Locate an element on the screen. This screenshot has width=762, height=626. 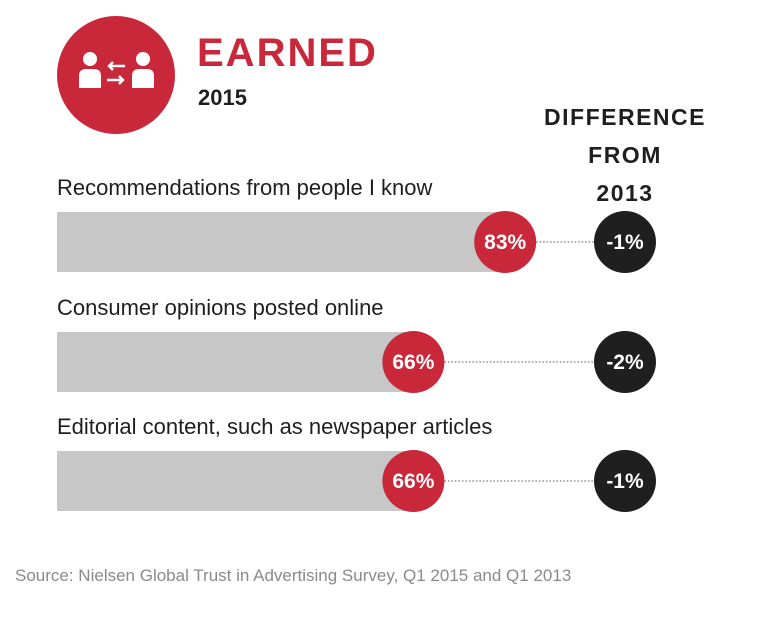
difference-column-heading: DIFFERENCE FROM 2013 is located at coordinates (625, 155).